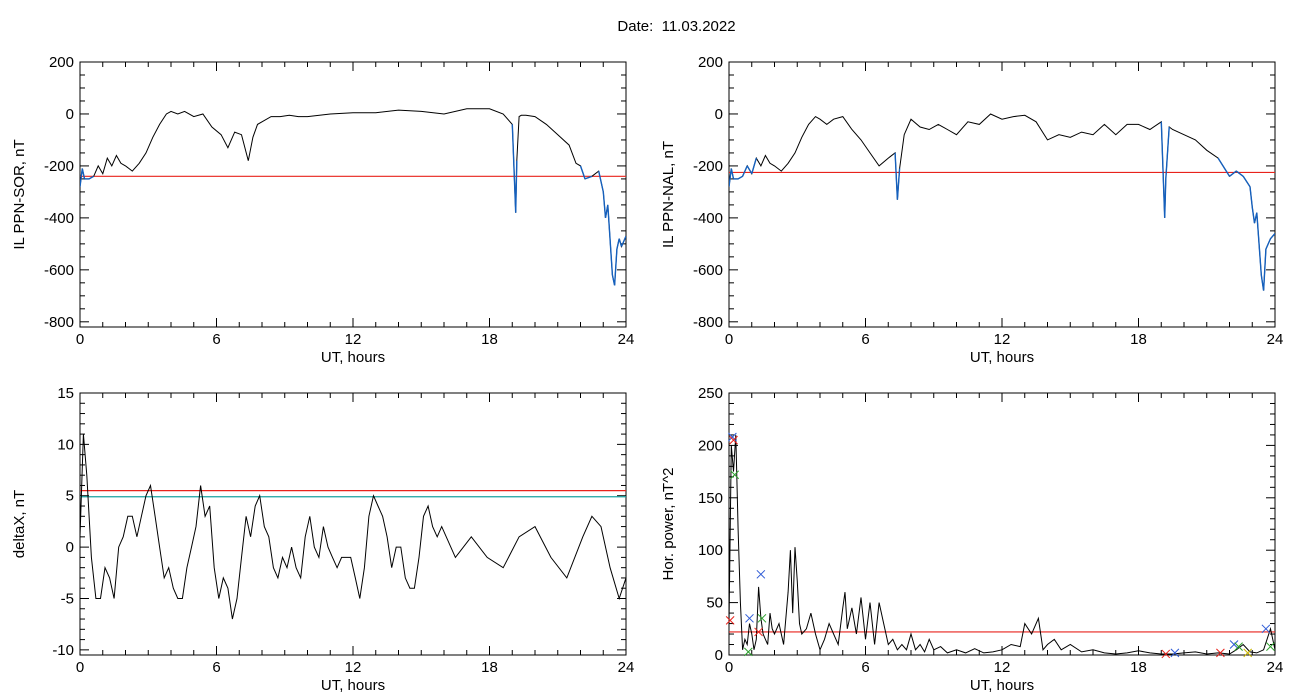  What do you see at coordinates (676, 26) in the screenshot?
I see `figure-title: Date: 11.03.2022` at bounding box center [676, 26].